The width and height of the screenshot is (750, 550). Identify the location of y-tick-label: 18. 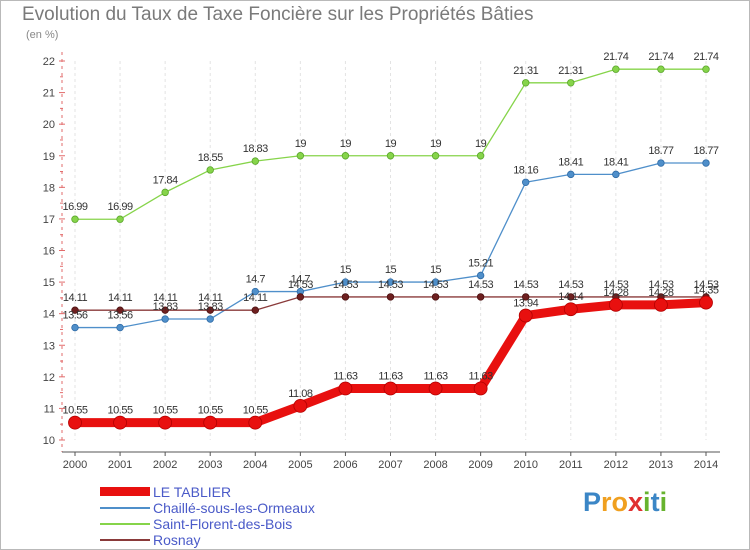
(49, 188).